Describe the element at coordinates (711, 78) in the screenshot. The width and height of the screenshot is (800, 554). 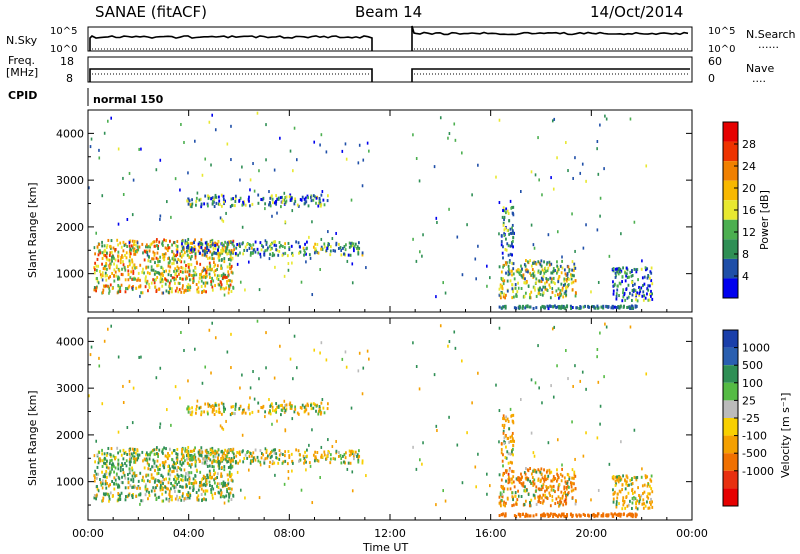
I see `nave-tick-bottom: 0` at that location.